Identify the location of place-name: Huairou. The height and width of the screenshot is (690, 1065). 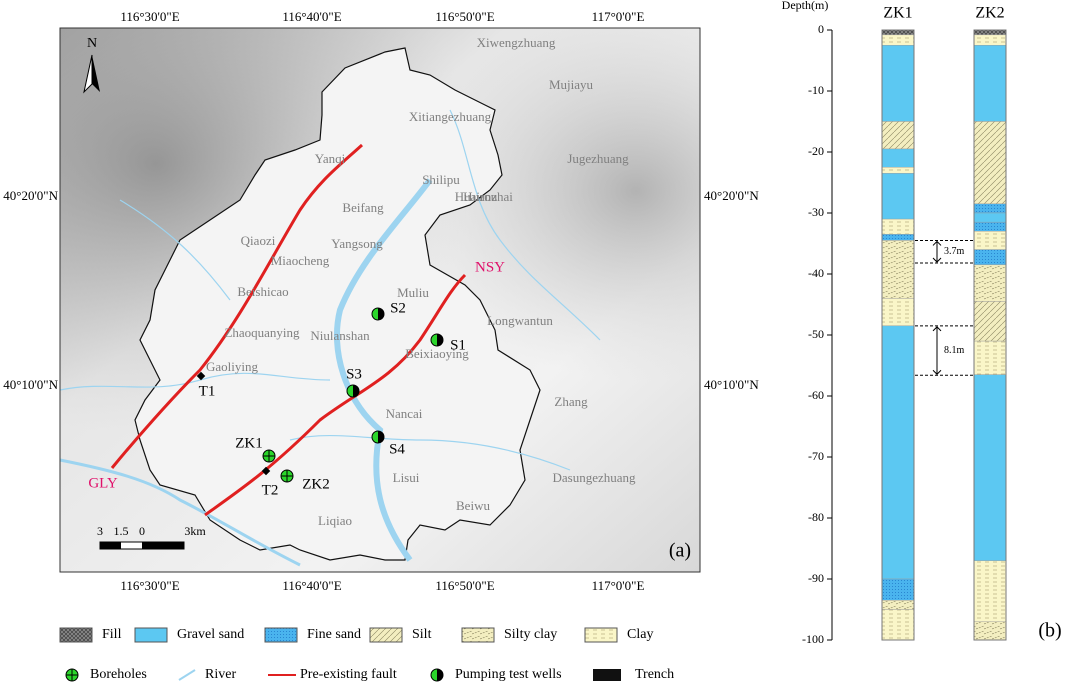
(476, 196).